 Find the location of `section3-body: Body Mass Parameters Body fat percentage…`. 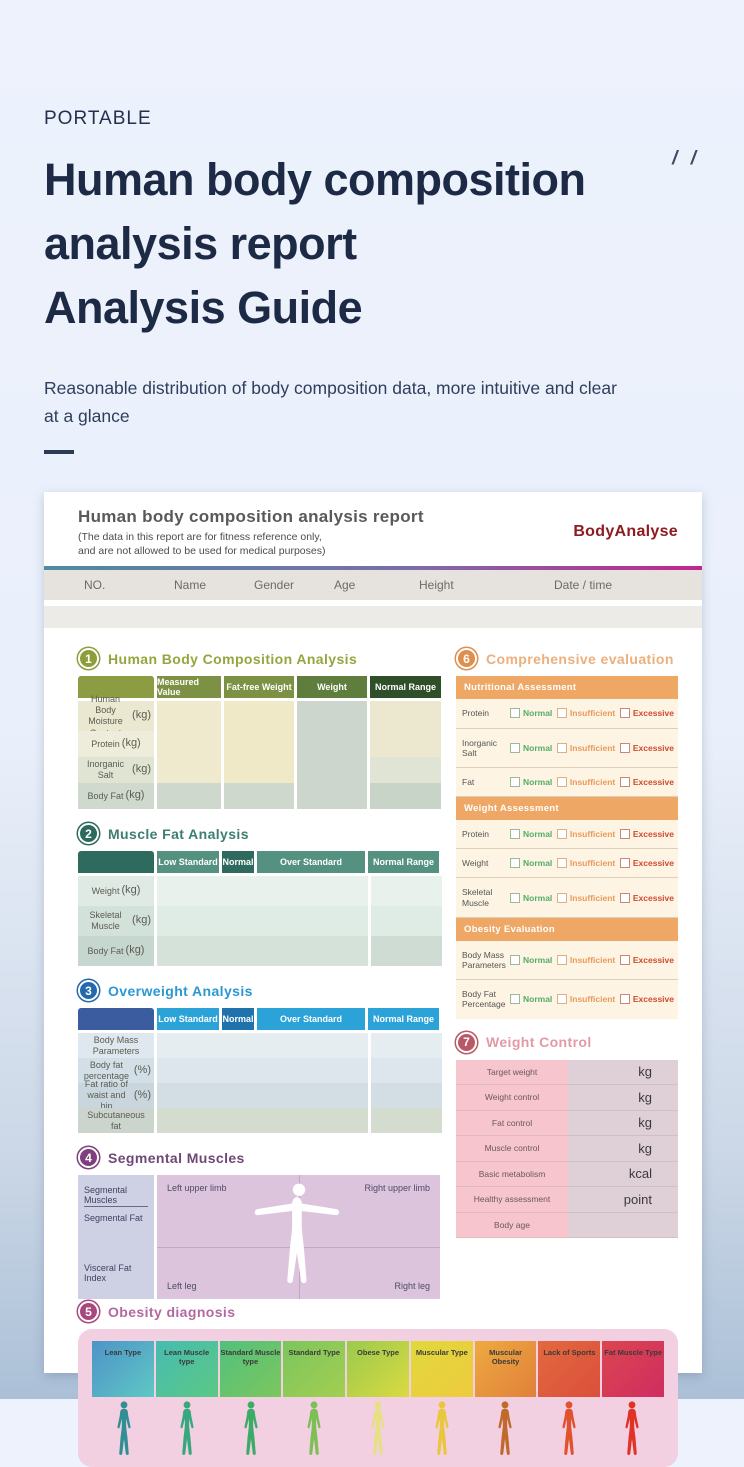

section3-body: Body Mass Parameters Body fat percentage… is located at coordinates (260, 1083).